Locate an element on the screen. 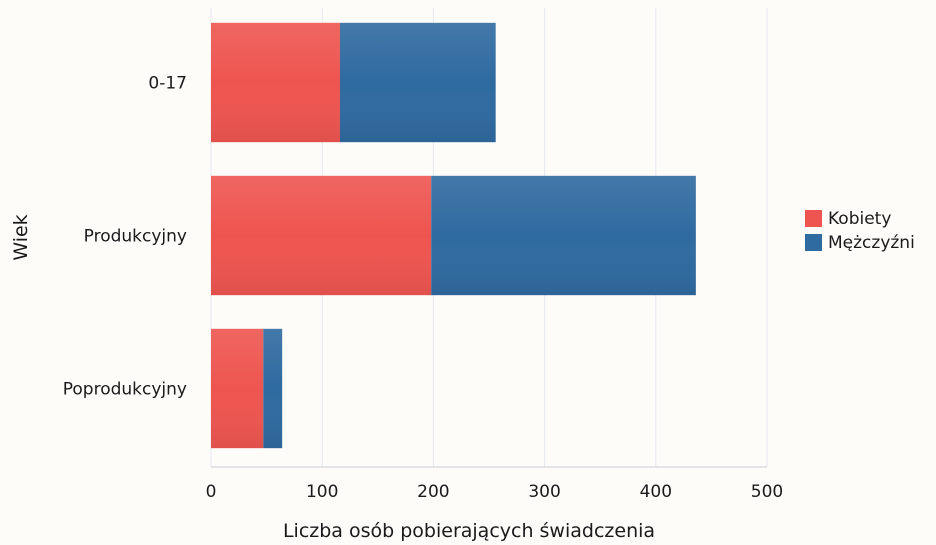  x-tick-label: 100 is located at coordinates (322, 492).